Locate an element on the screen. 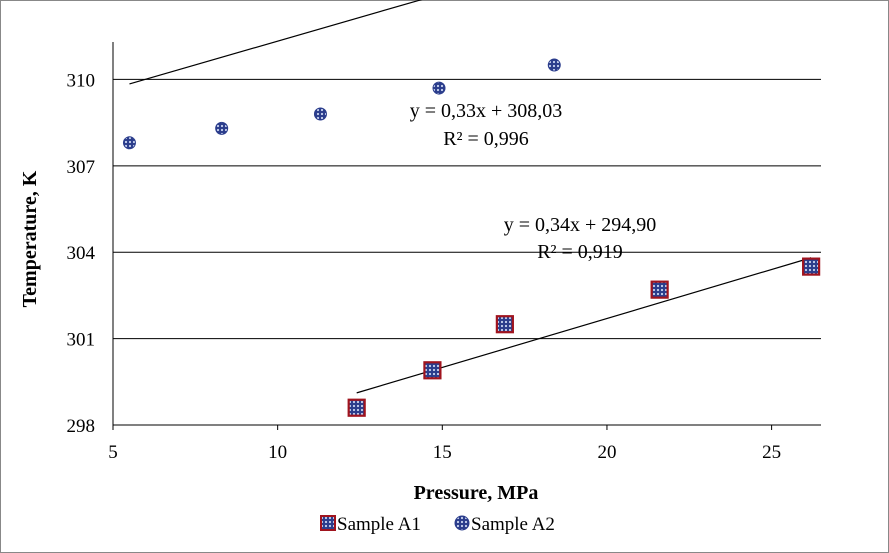 This screenshot has height=553, width=889. y-tick-label-310: 310 is located at coordinates (81, 80).